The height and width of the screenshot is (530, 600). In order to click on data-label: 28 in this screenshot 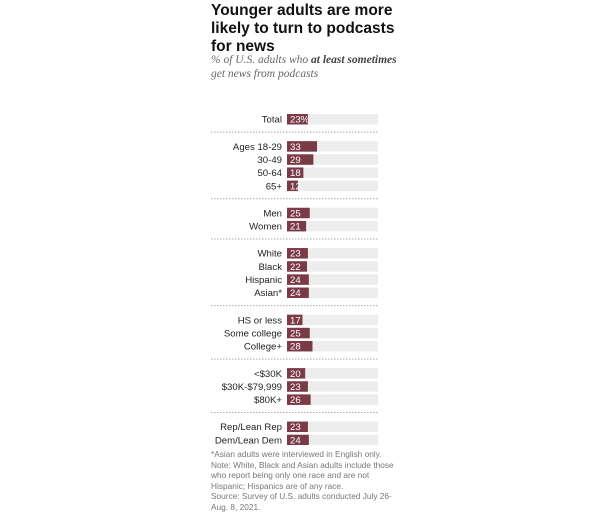, I will do `click(295, 347)`.